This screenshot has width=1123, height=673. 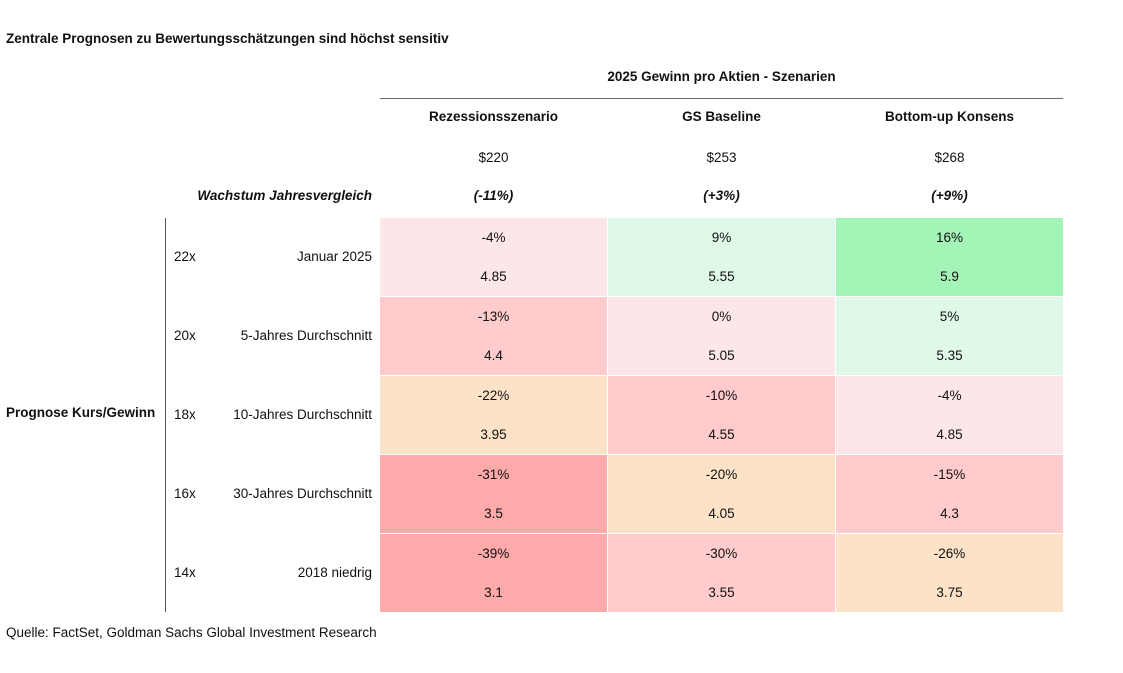 What do you see at coordinates (493, 195) in the screenshot?
I see `growth-rezession: (-11%)` at bounding box center [493, 195].